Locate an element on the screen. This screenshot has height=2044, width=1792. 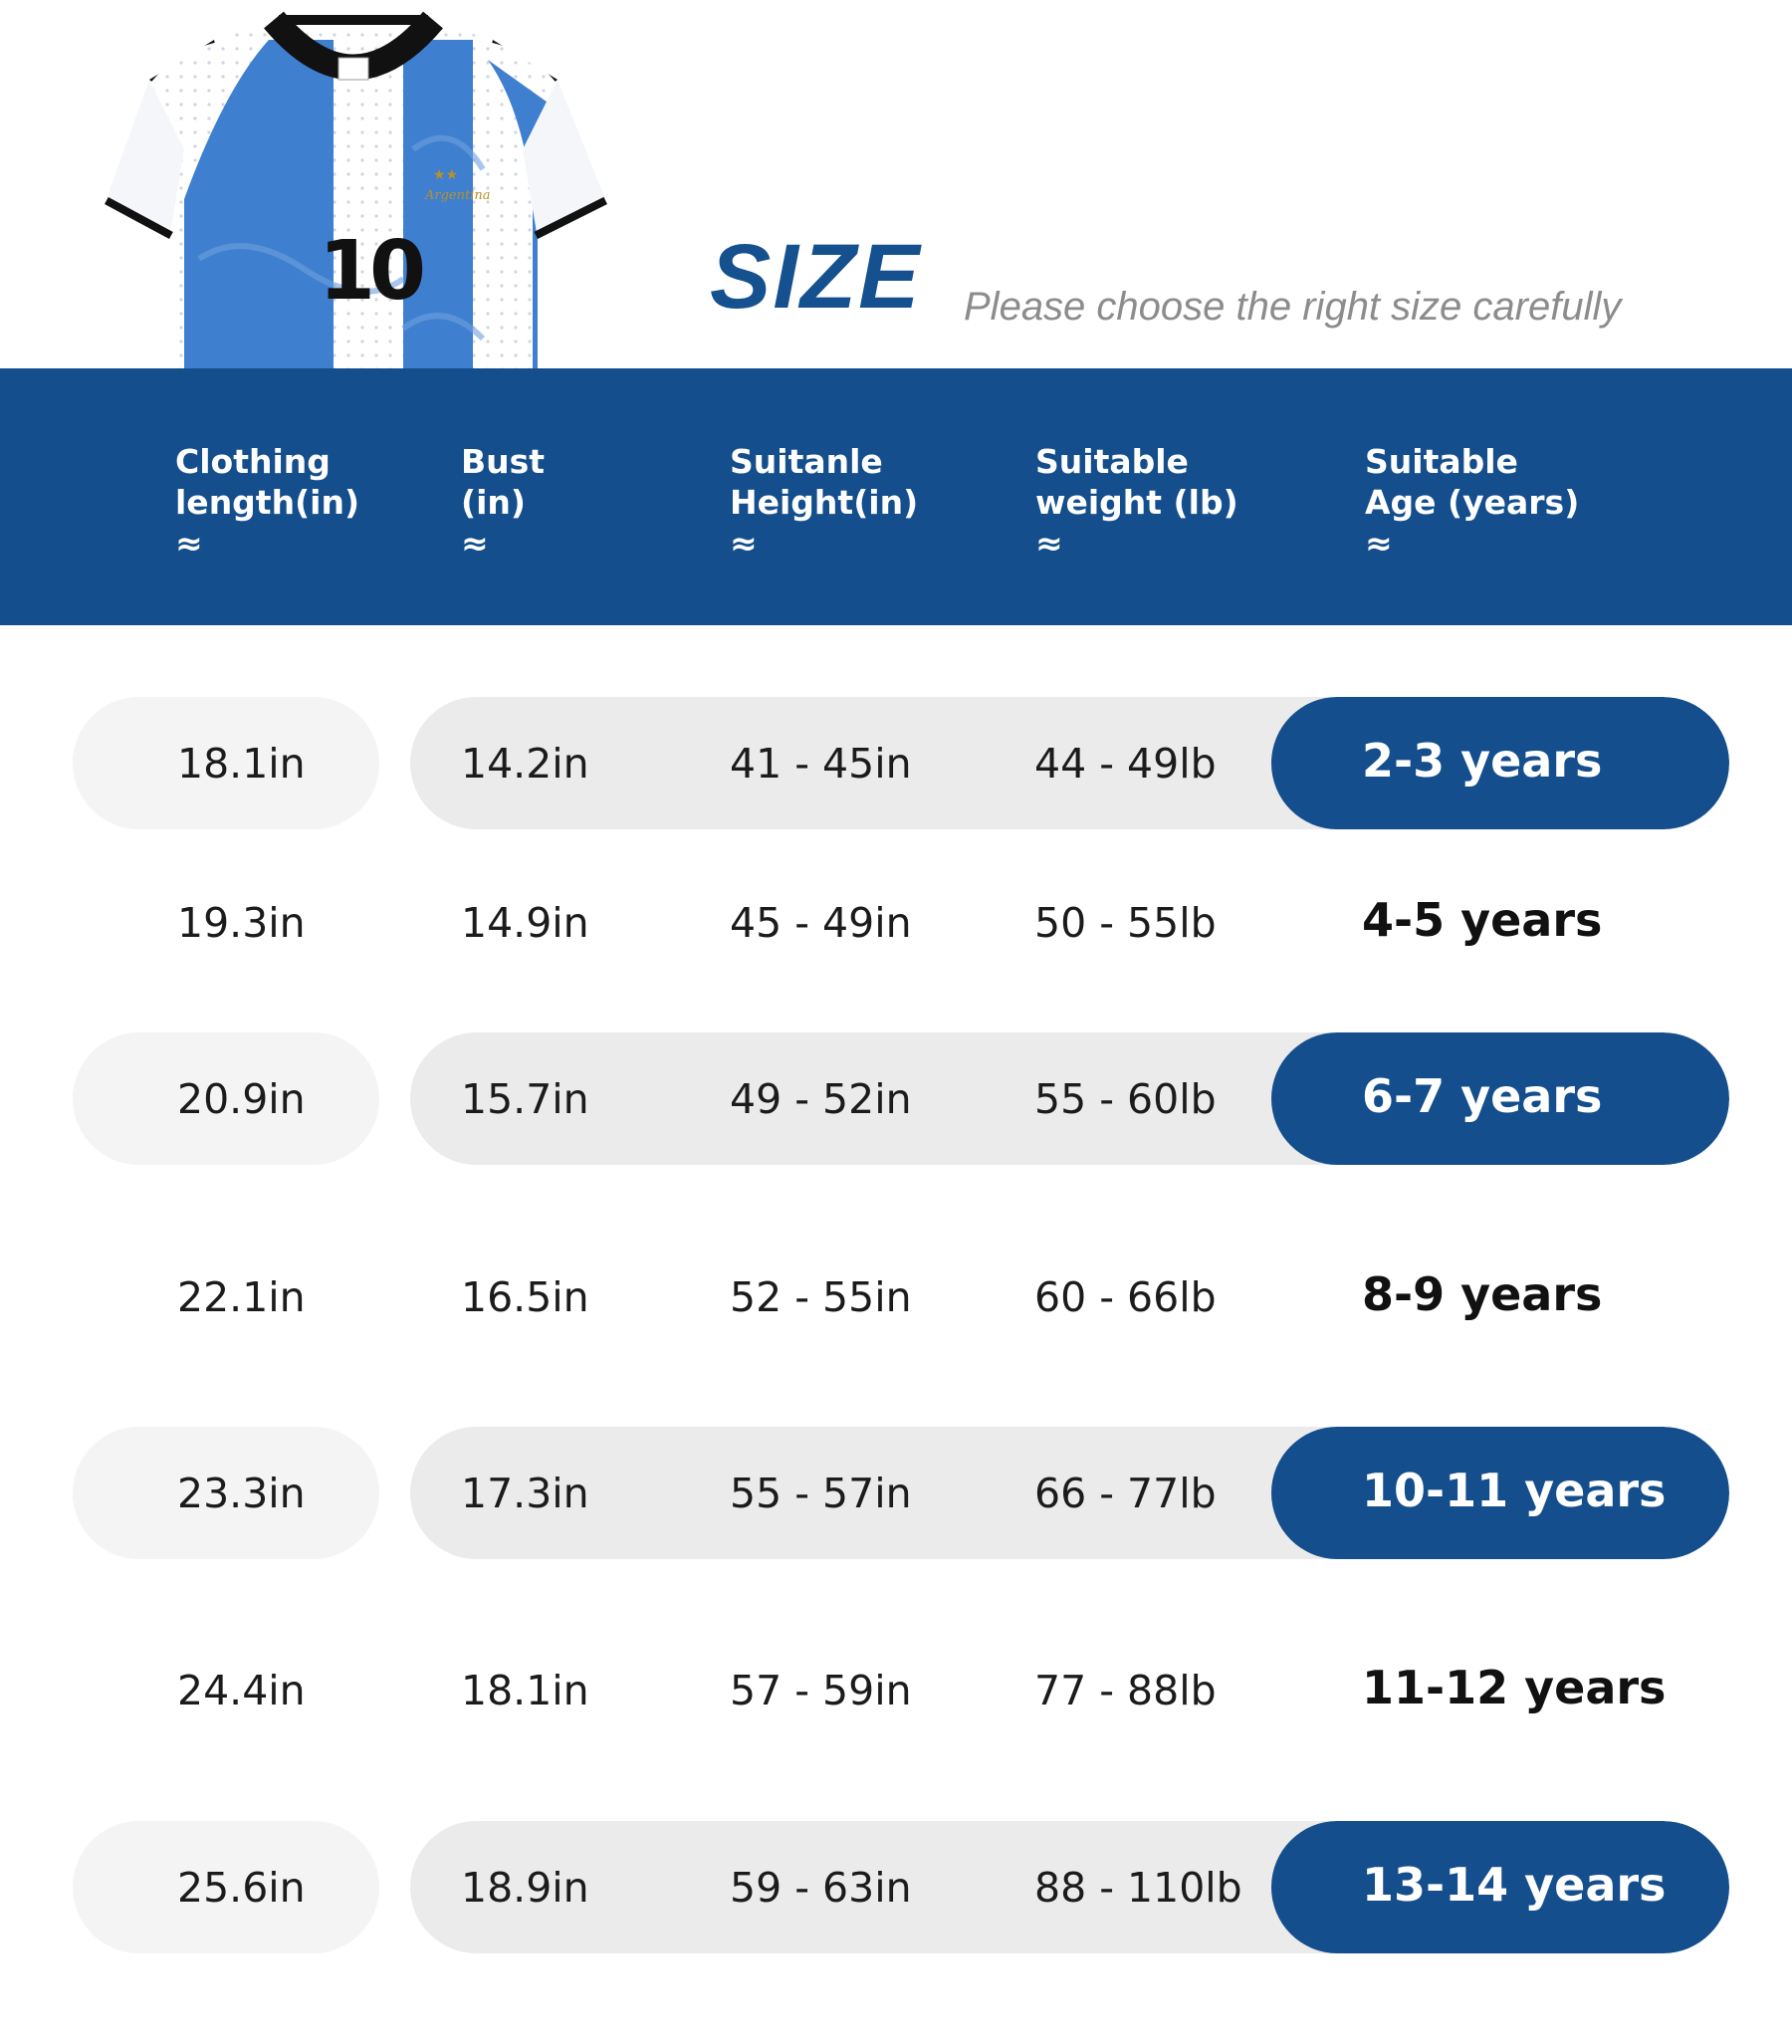
cell-age: 13-14 years is located at coordinates (1514, 1885).